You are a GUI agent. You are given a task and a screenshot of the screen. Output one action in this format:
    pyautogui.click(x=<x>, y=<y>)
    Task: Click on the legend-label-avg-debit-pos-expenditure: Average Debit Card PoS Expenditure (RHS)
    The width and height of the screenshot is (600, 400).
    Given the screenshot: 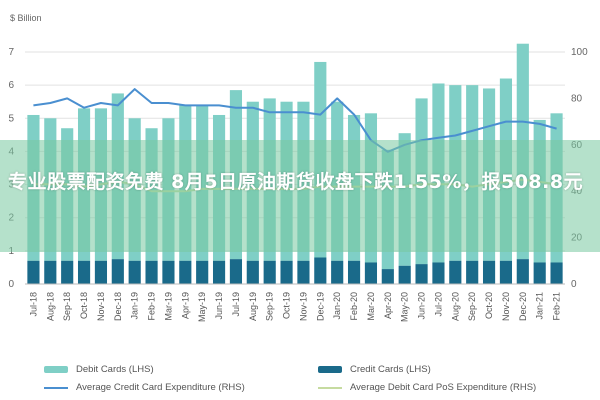 What is the action you would take?
    pyautogui.click(x=443, y=387)
    